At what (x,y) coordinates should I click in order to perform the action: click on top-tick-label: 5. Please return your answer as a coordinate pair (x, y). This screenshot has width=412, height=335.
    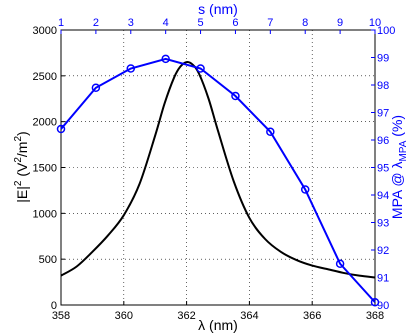
    Looking at the image, I should click on (200, 23).